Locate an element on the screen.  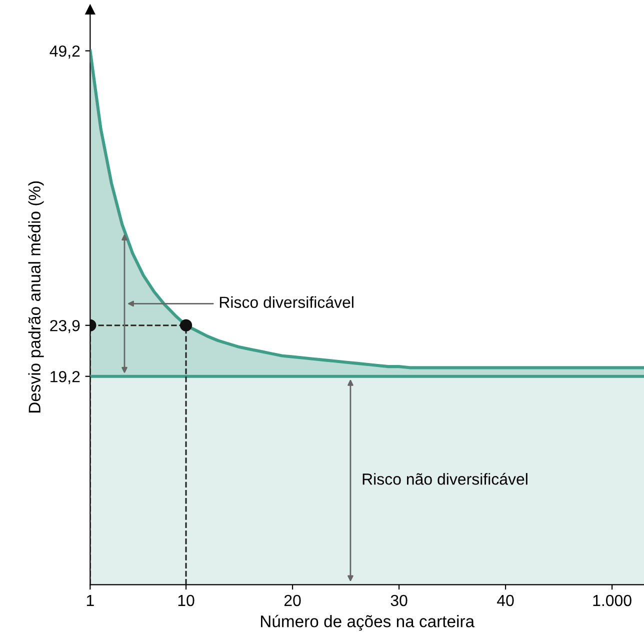
x-tick-label: 10 is located at coordinates (186, 600).